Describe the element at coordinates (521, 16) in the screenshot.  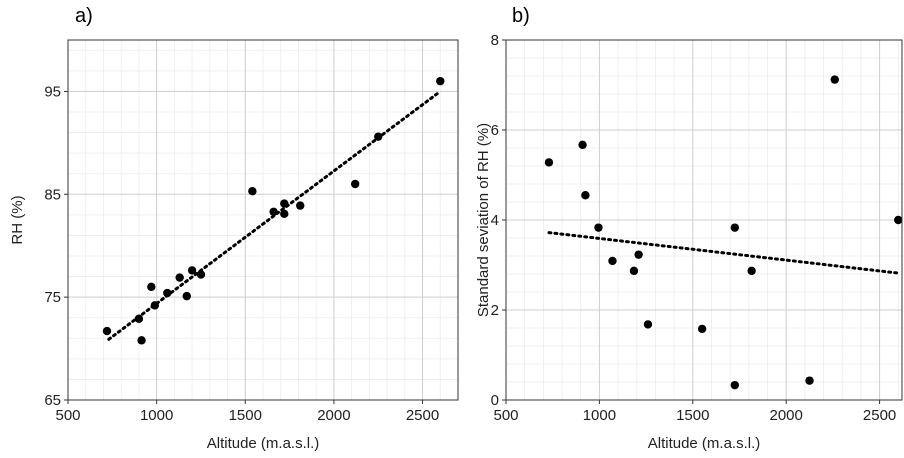
I see `panel-b-label: b)` at that location.